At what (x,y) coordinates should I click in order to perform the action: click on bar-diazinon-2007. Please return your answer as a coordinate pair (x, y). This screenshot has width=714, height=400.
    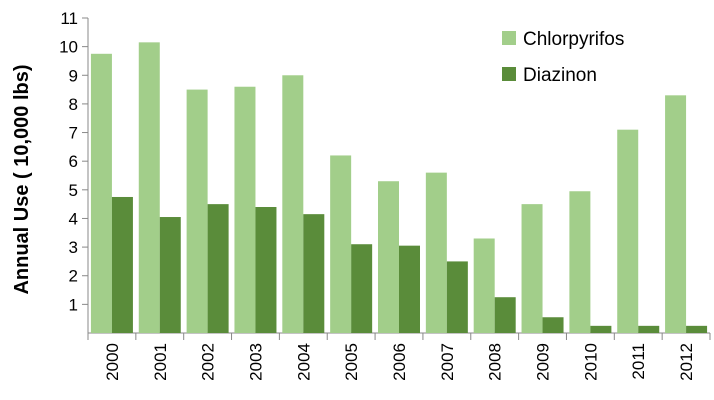
    Looking at the image, I should click on (457, 297).